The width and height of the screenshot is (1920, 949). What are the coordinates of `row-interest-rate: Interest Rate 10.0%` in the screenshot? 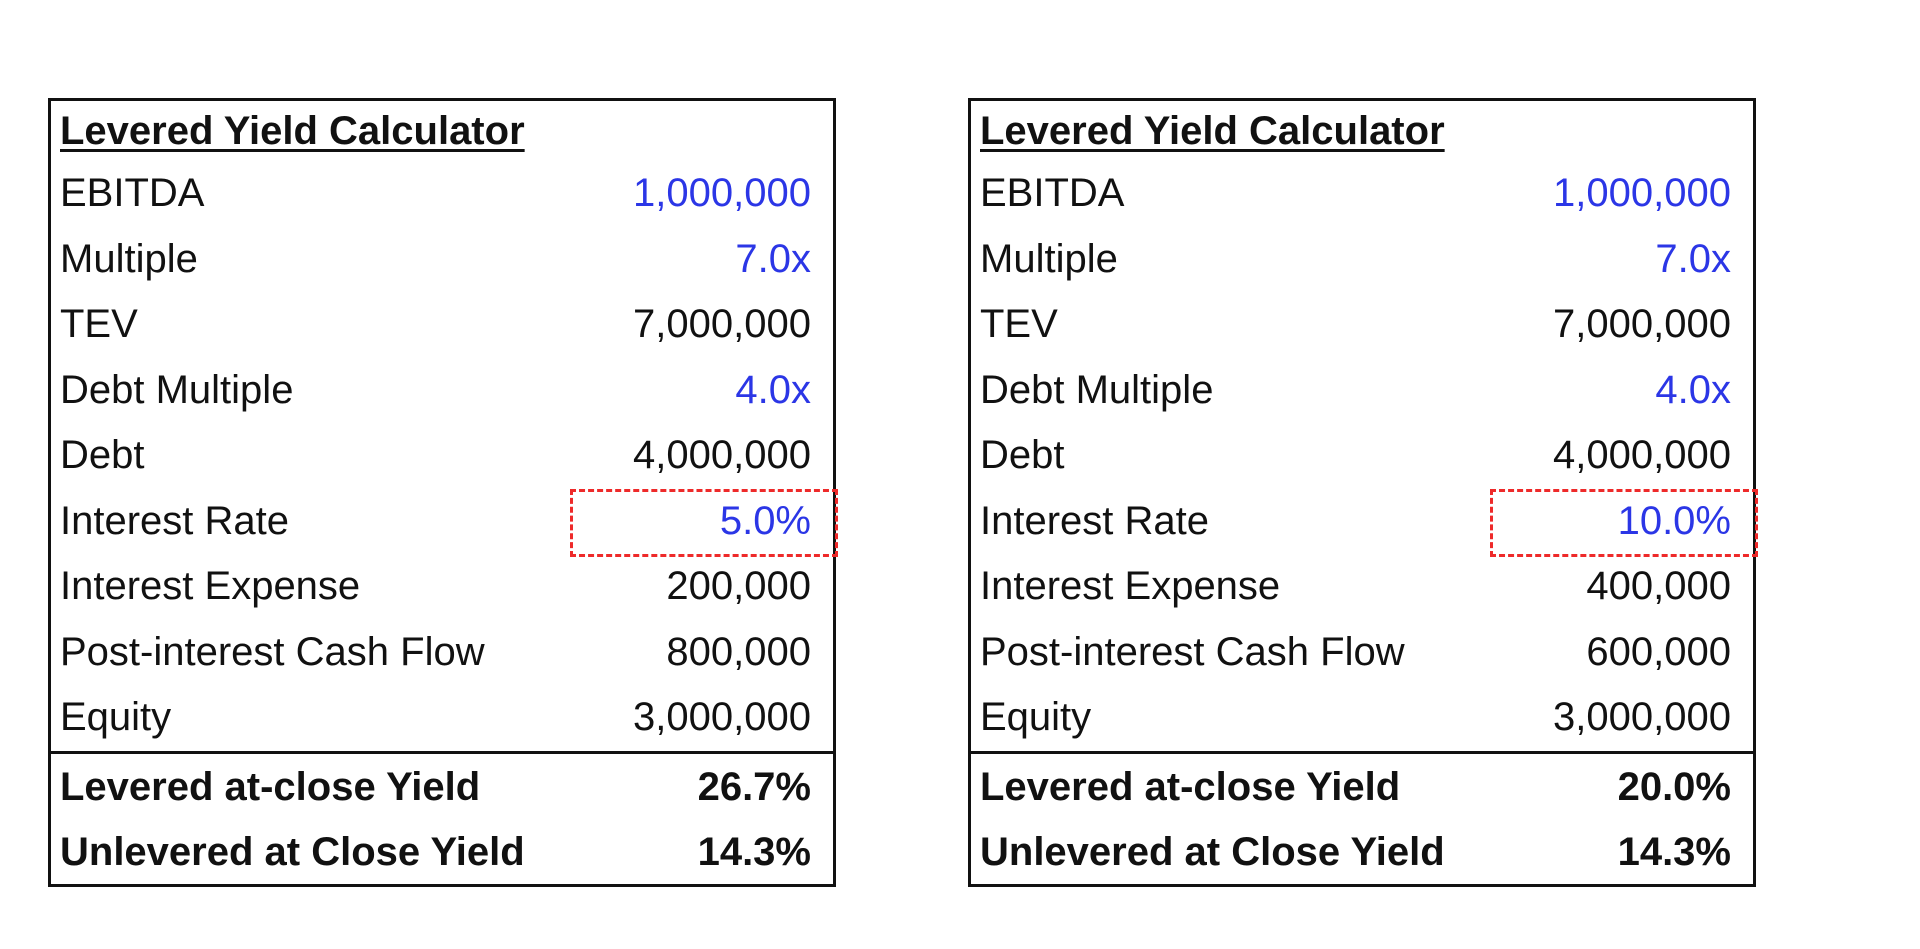 It's located at (1364, 522).